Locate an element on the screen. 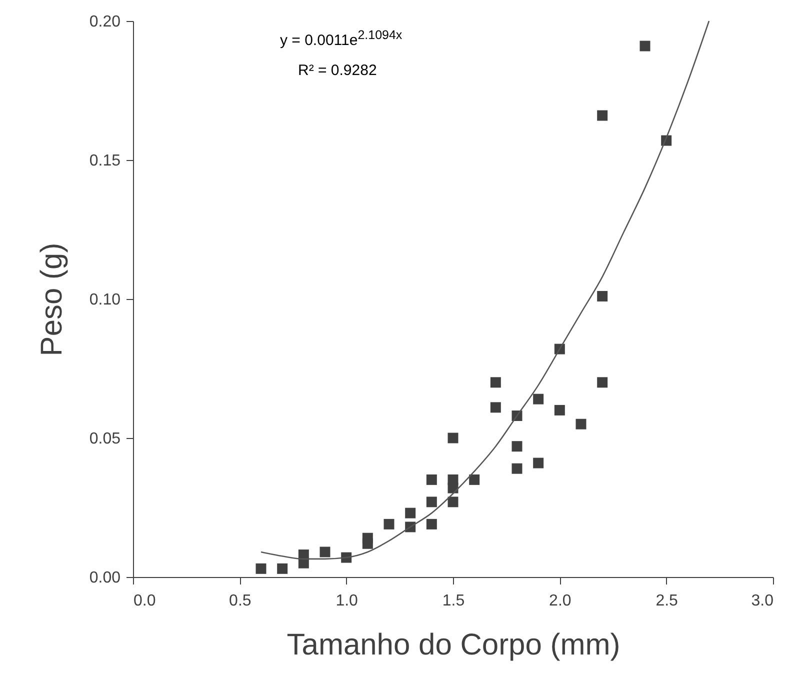  y-axis-title: Peso (g) is located at coordinates (51, 299).